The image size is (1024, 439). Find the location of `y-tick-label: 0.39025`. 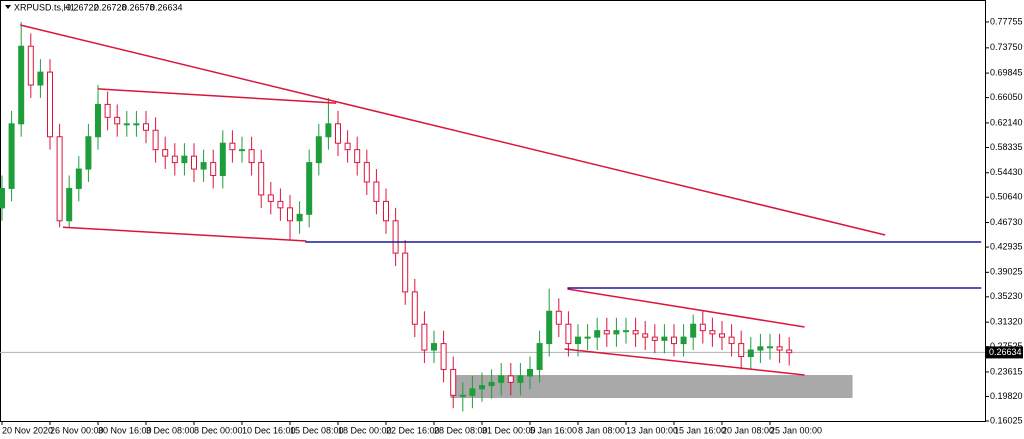

y-tick-label: 0.39025 is located at coordinates (1006, 272).